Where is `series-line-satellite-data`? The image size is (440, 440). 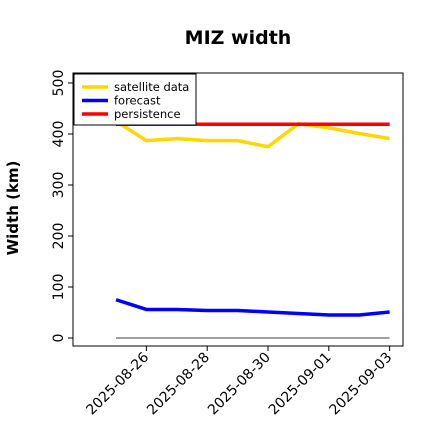
series-line-satellite-data is located at coordinates (252, 134).